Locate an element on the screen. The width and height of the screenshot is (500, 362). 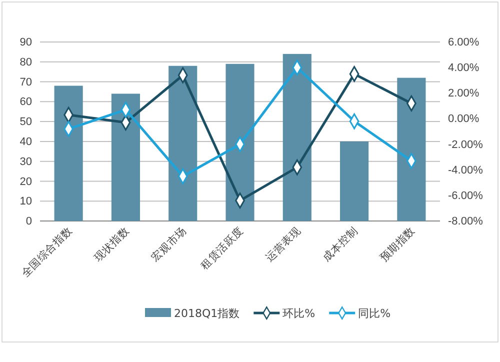
y2-tick-label: -2.00% is located at coordinates (466, 144).